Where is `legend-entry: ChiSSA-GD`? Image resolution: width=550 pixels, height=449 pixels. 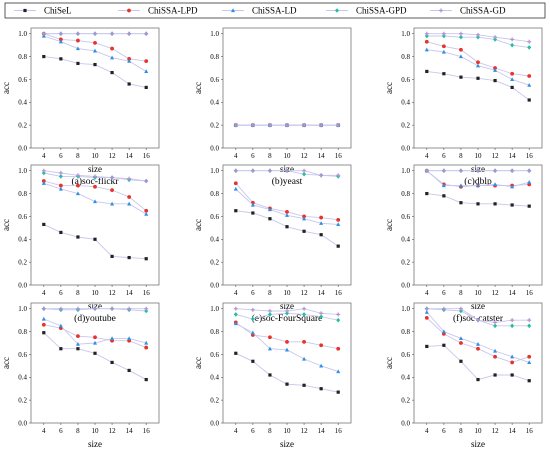
legend-entry: ChiSSA-GD is located at coordinates (468, 11).